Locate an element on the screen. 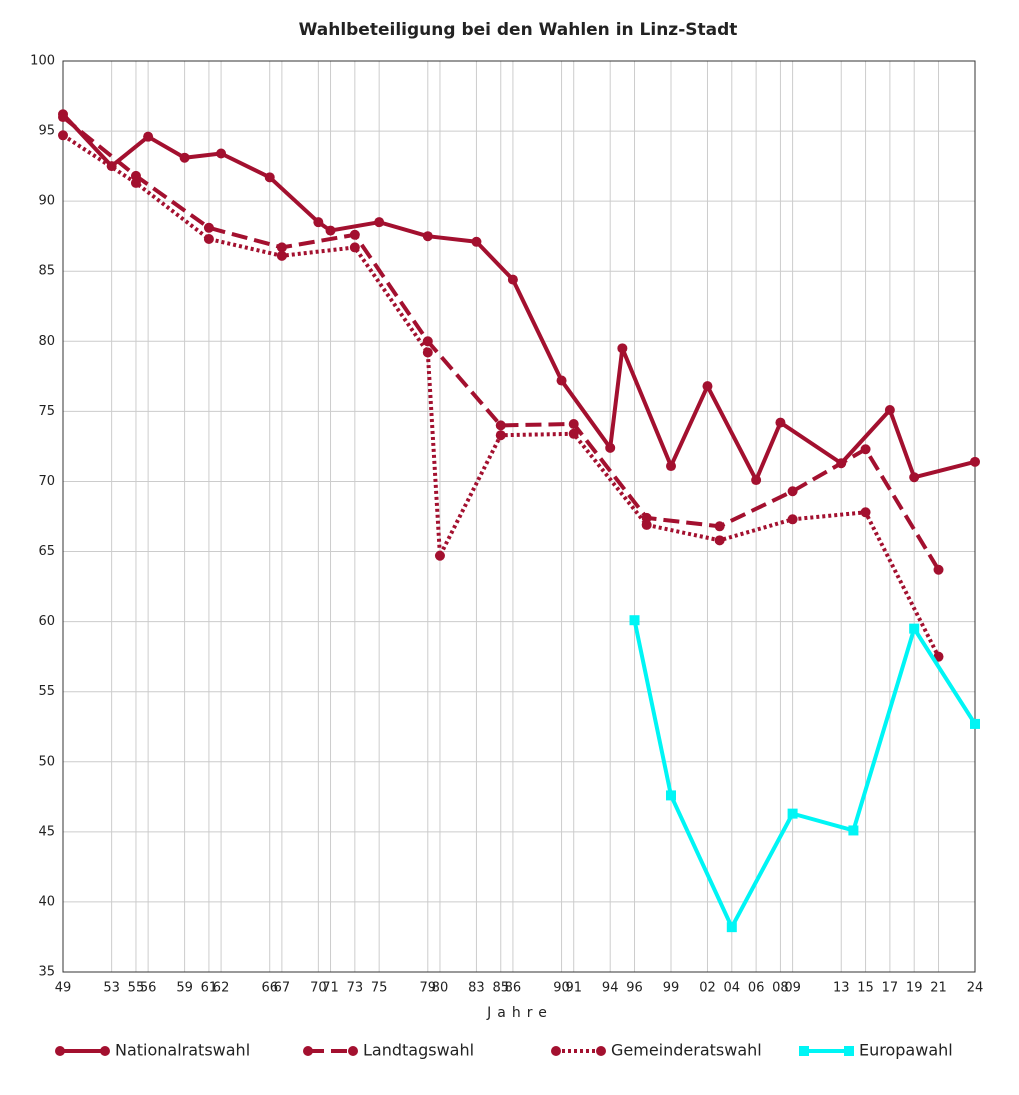 This screenshot has width=1019, height=1095. legend-label: Europawahl is located at coordinates (906, 1050).